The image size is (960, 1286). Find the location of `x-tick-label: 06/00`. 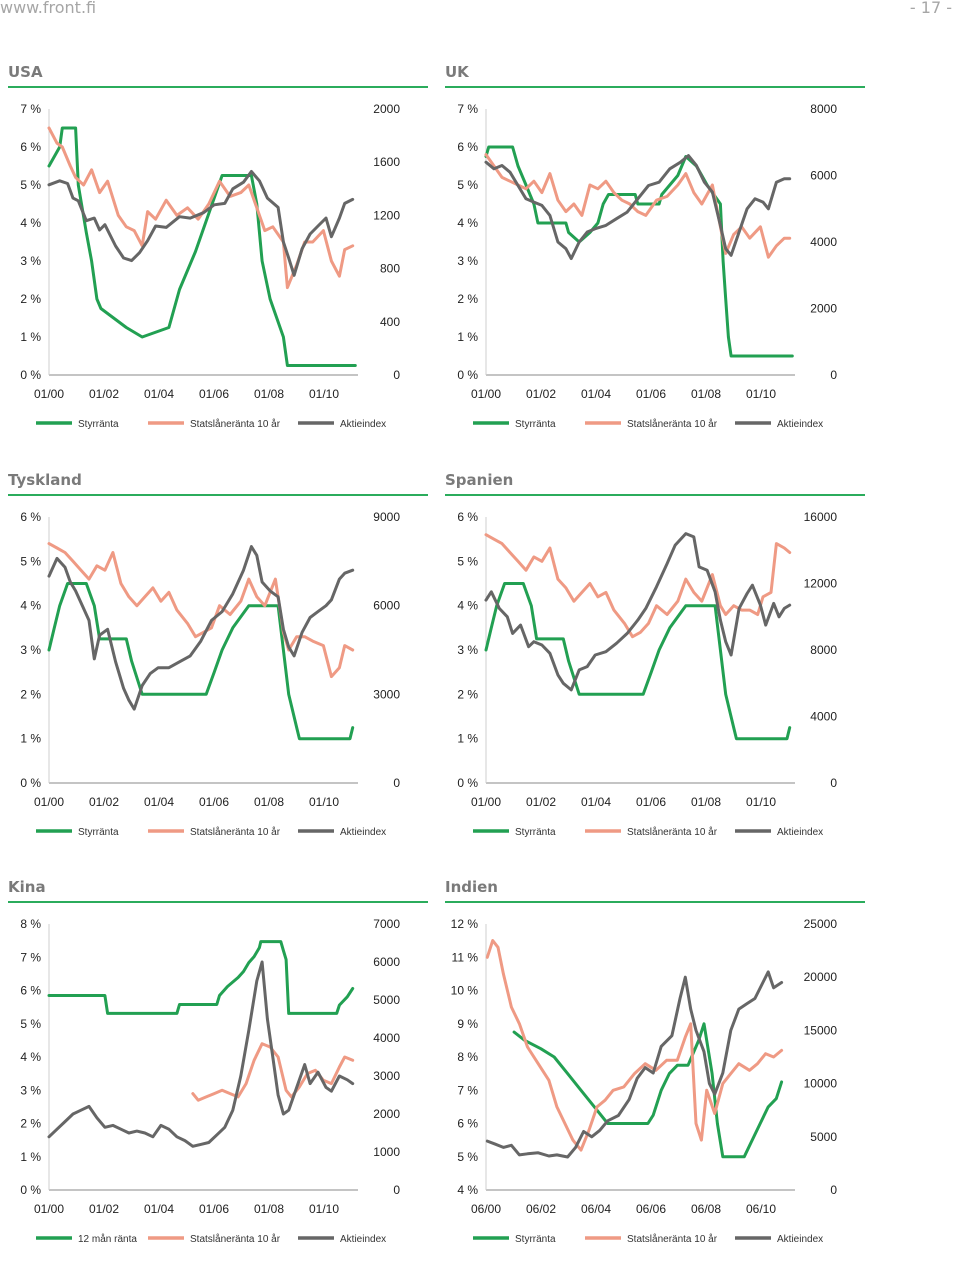

x-tick-label: 06/00 is located at coordinates (486, 1209).